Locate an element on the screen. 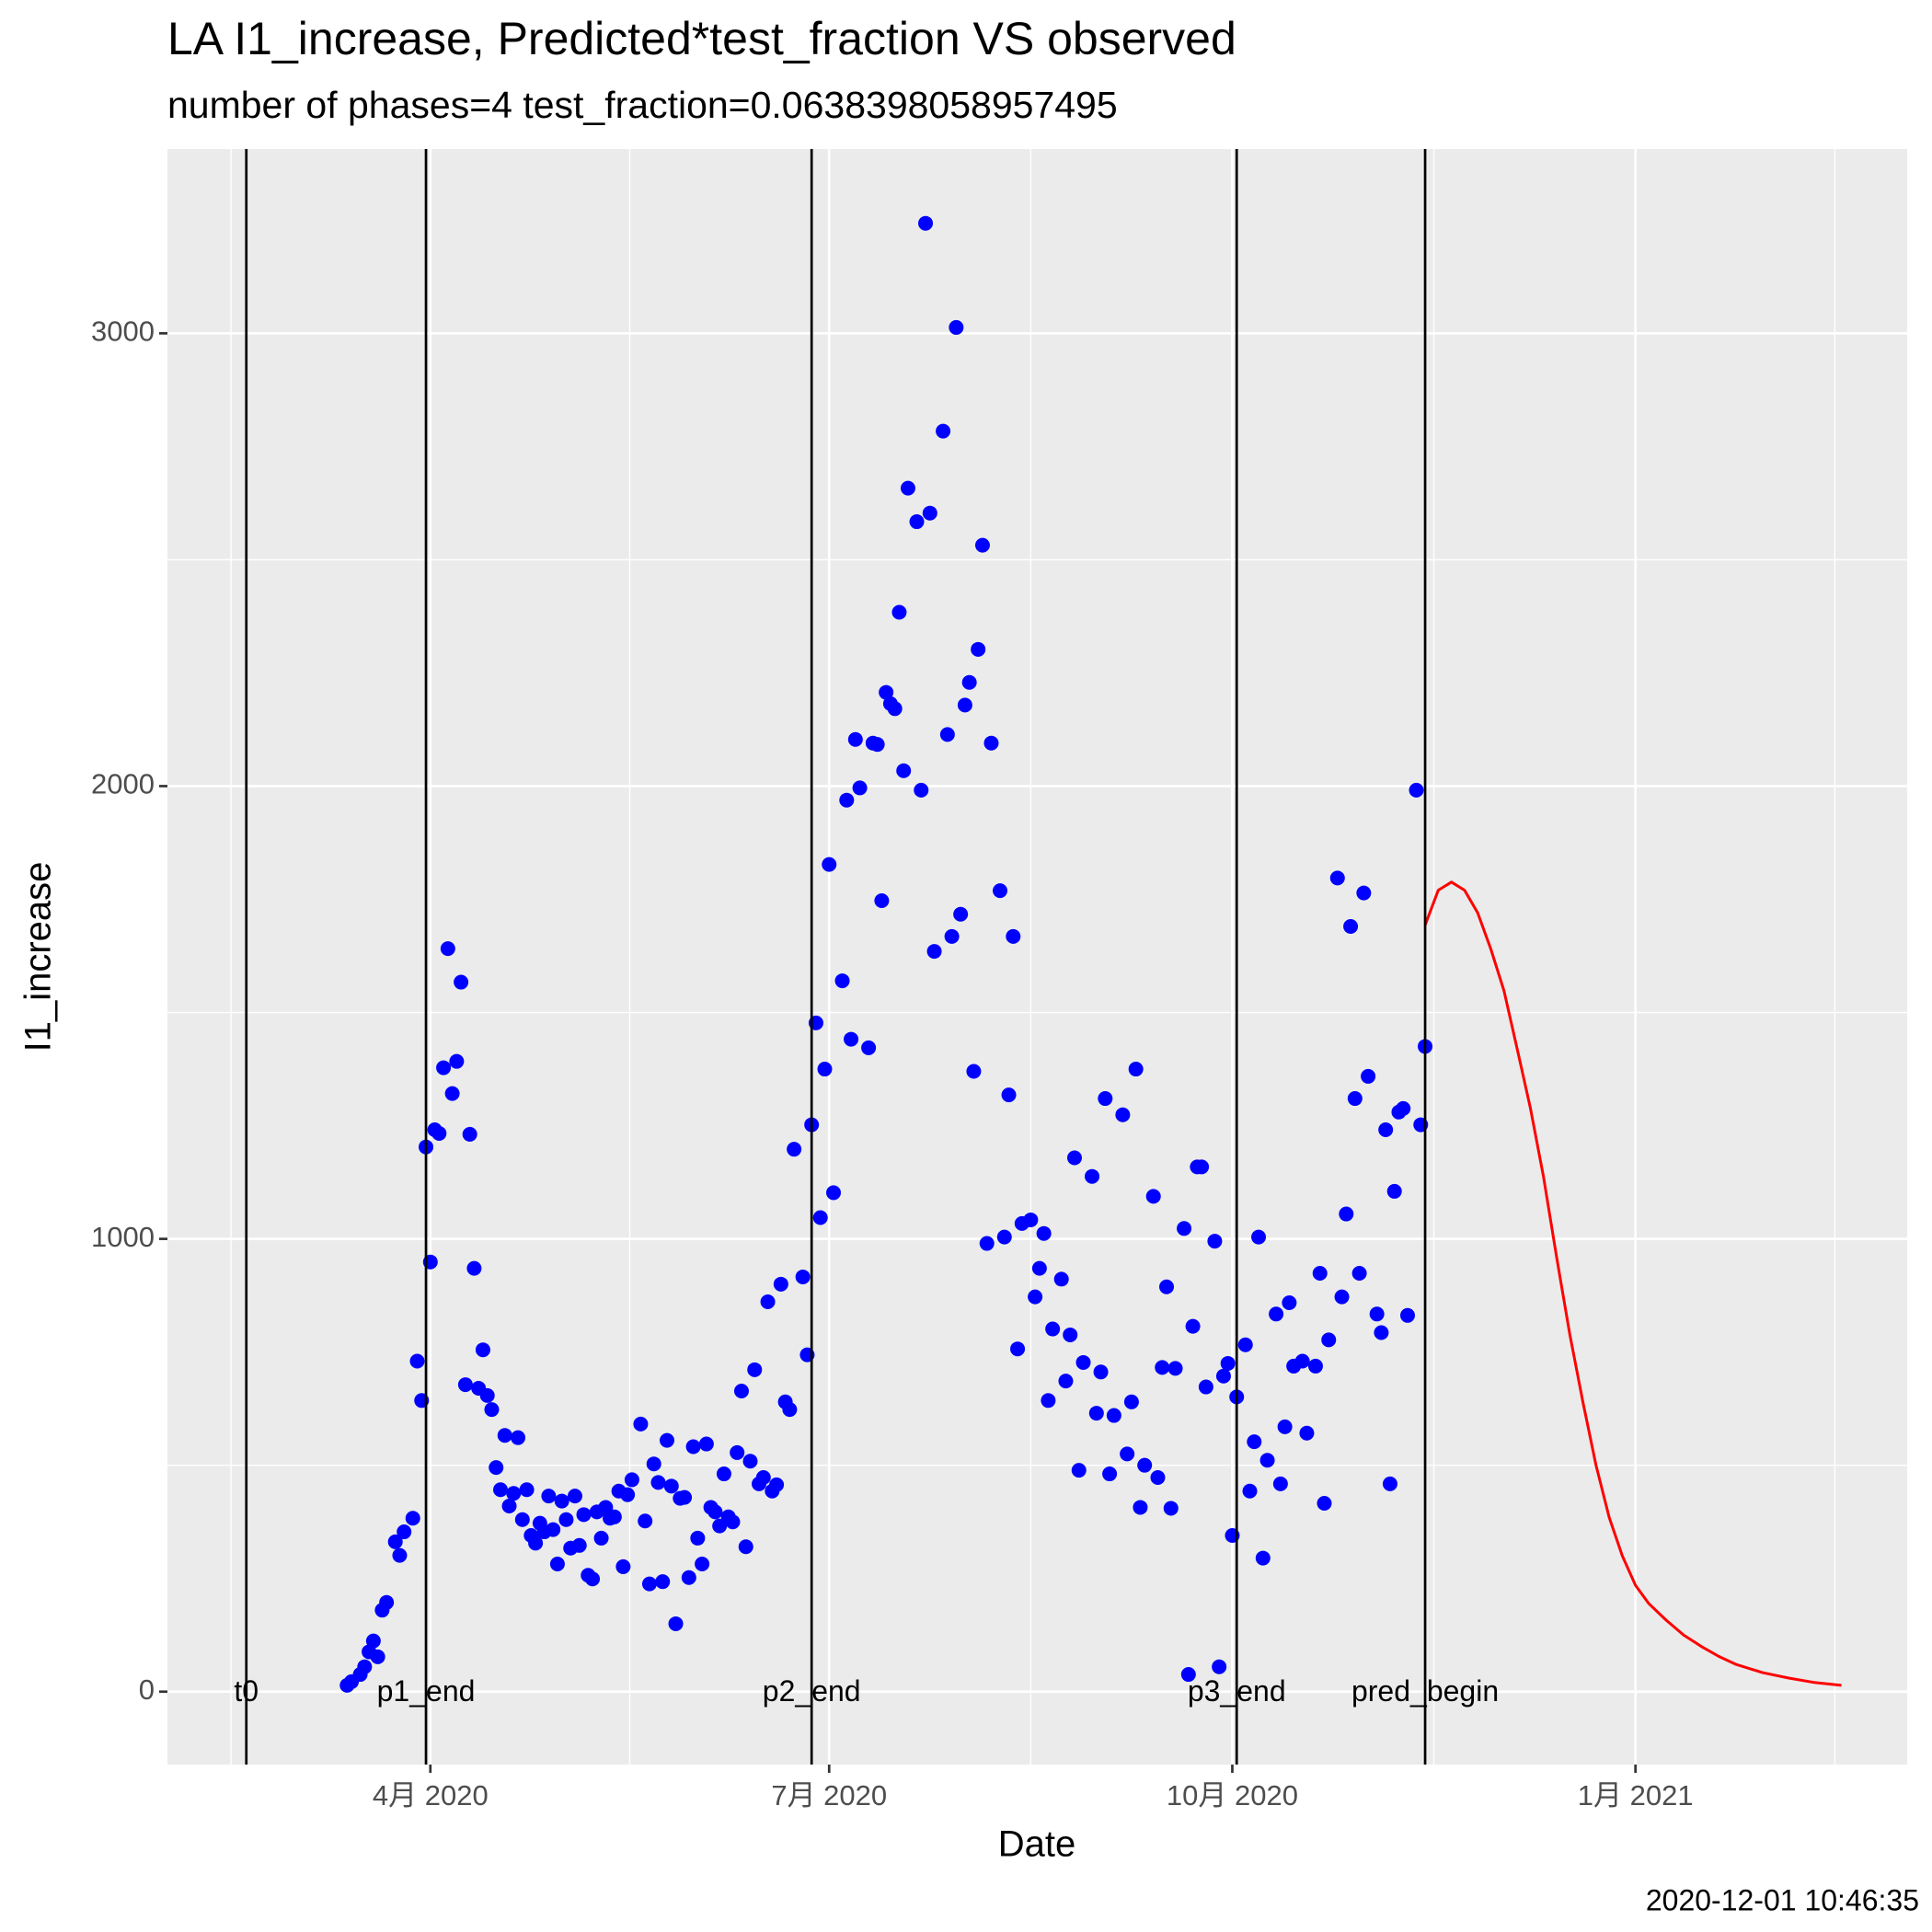  phase-label: p3_end is located at coordinates (1237, 1691).